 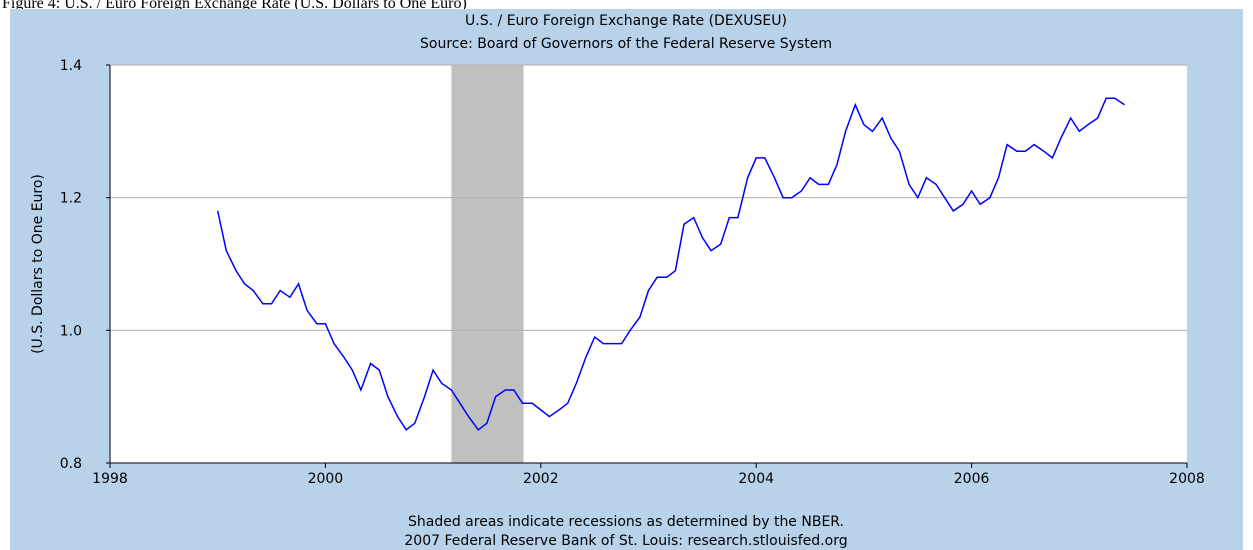 What do you see at coordinates (756, 479) in the screenshot?
I see `x-tick-label: 2004` at bounding box center [756, 479].